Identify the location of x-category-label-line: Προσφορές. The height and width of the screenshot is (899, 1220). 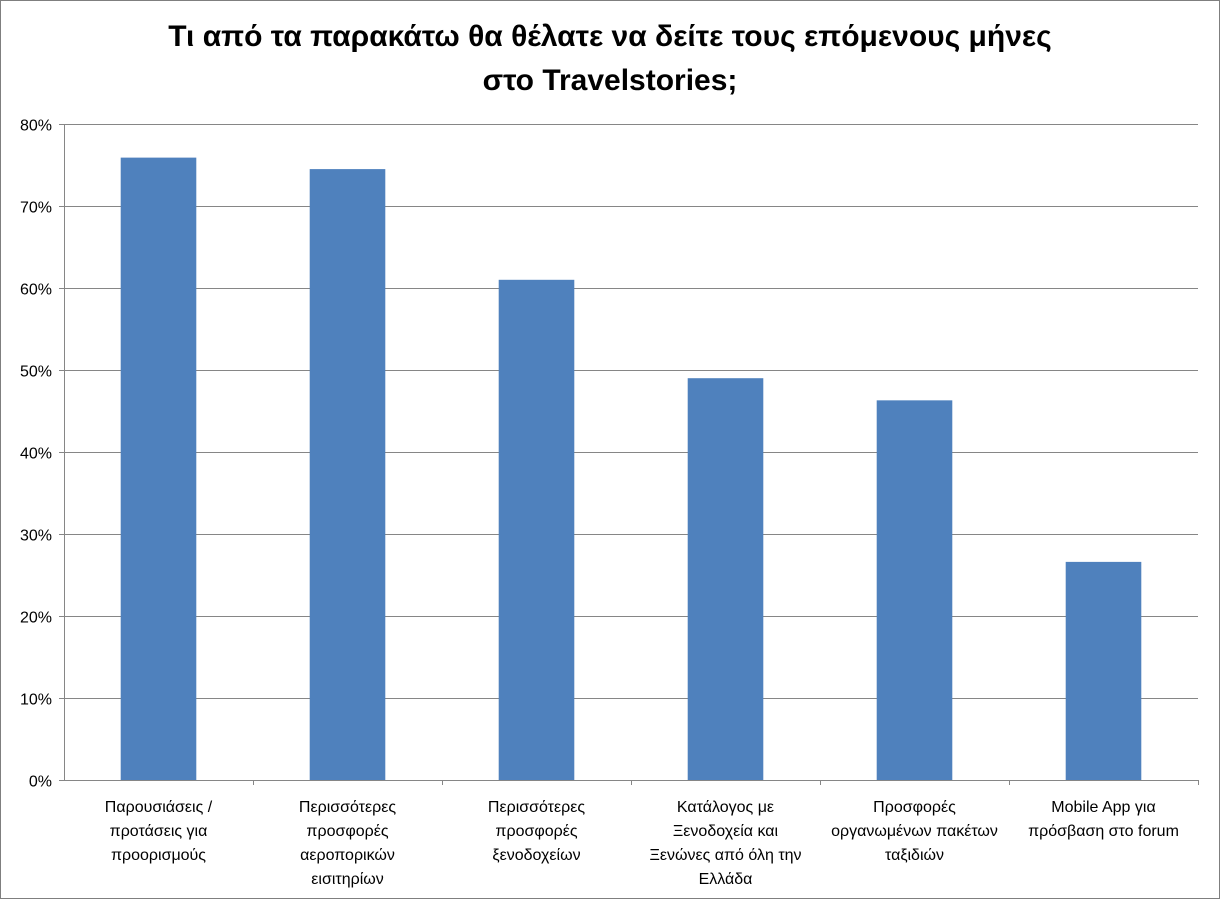
(914, 807).